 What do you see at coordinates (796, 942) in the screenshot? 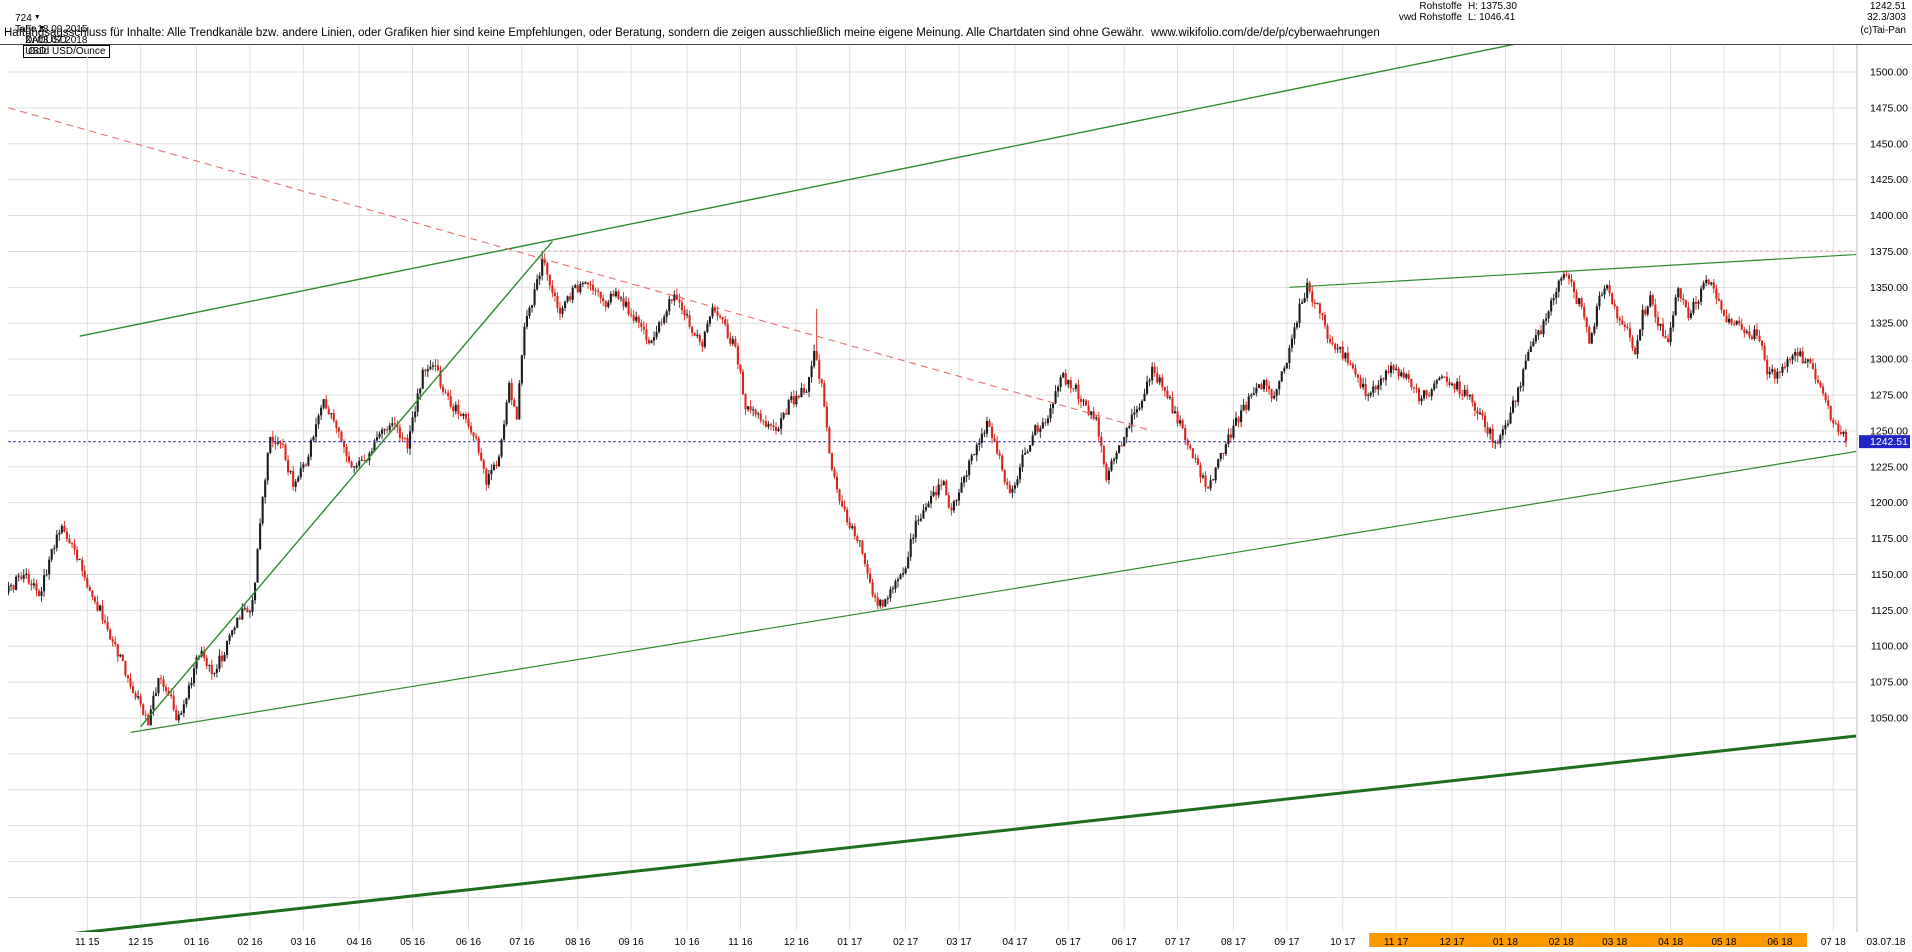
I see `svg-text: 12 16` at bounding box center [796, 942].